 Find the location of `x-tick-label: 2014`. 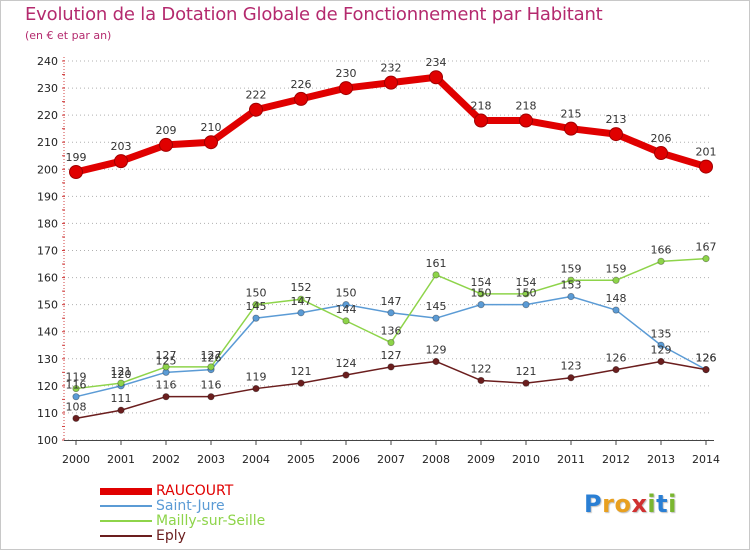

x-tick-label: 2014 is located at coordinates (706, 459).